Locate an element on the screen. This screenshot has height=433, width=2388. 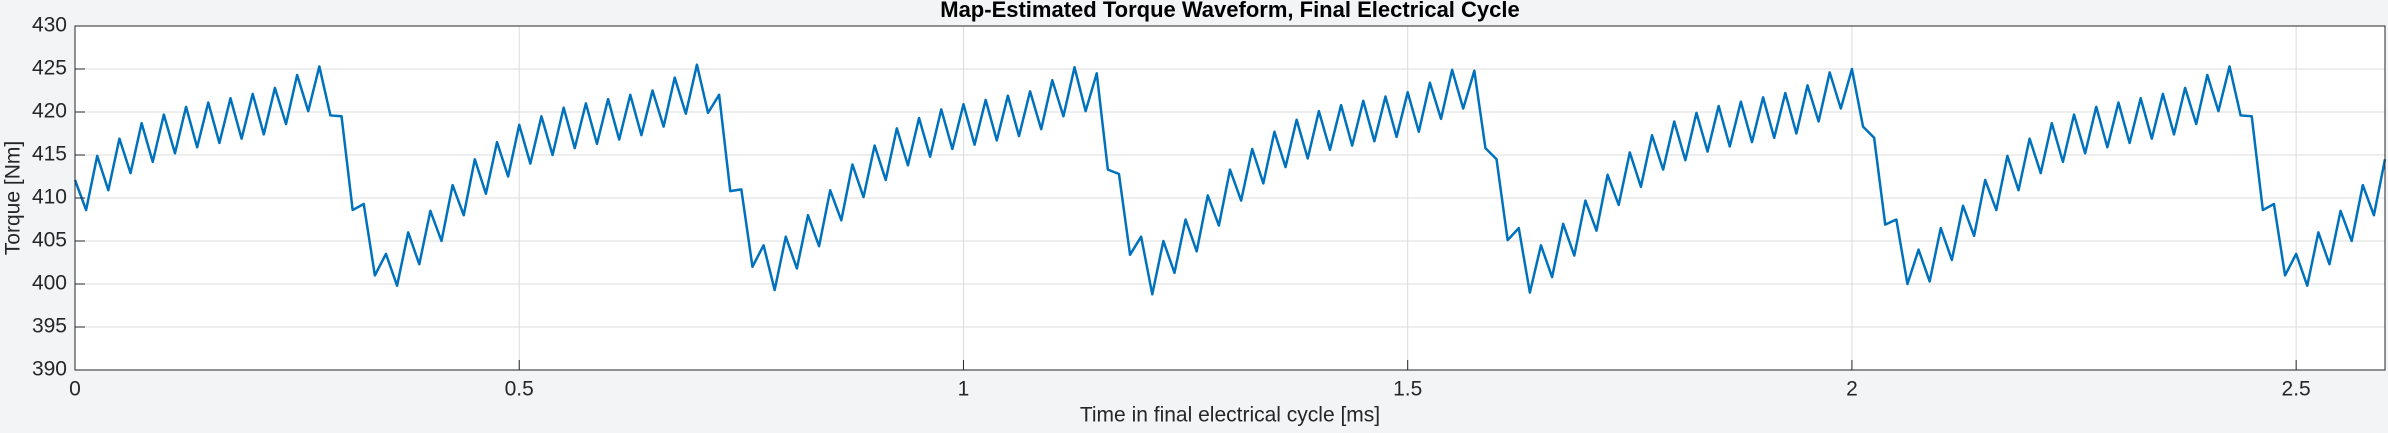
y-axis-label: Torque [Nm] is located at coordinates (13, 198).